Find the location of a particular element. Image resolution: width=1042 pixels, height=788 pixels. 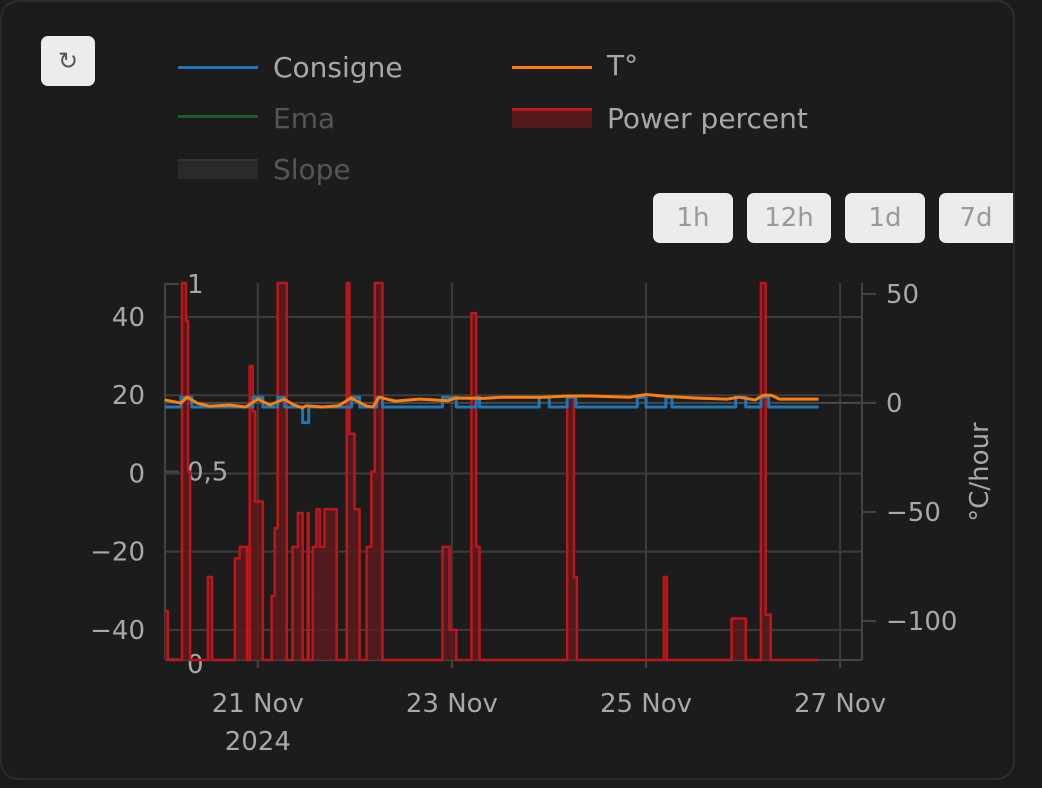

x-tick-label: 21 Nov is located at coordinates (258, 704).